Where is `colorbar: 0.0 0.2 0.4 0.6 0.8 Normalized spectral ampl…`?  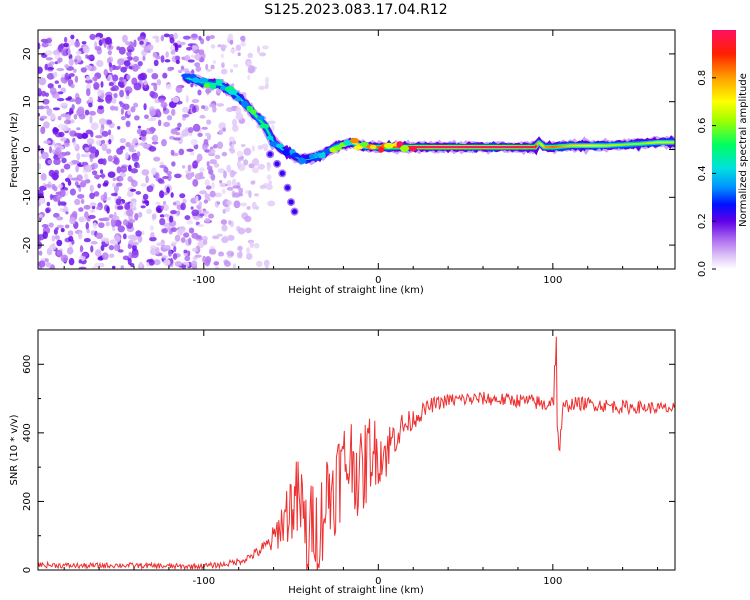 colorbar: 0.0 0.2 0.4 0.6 0.8 Normalized spectral ampl… is located at coordinates (723, 153).